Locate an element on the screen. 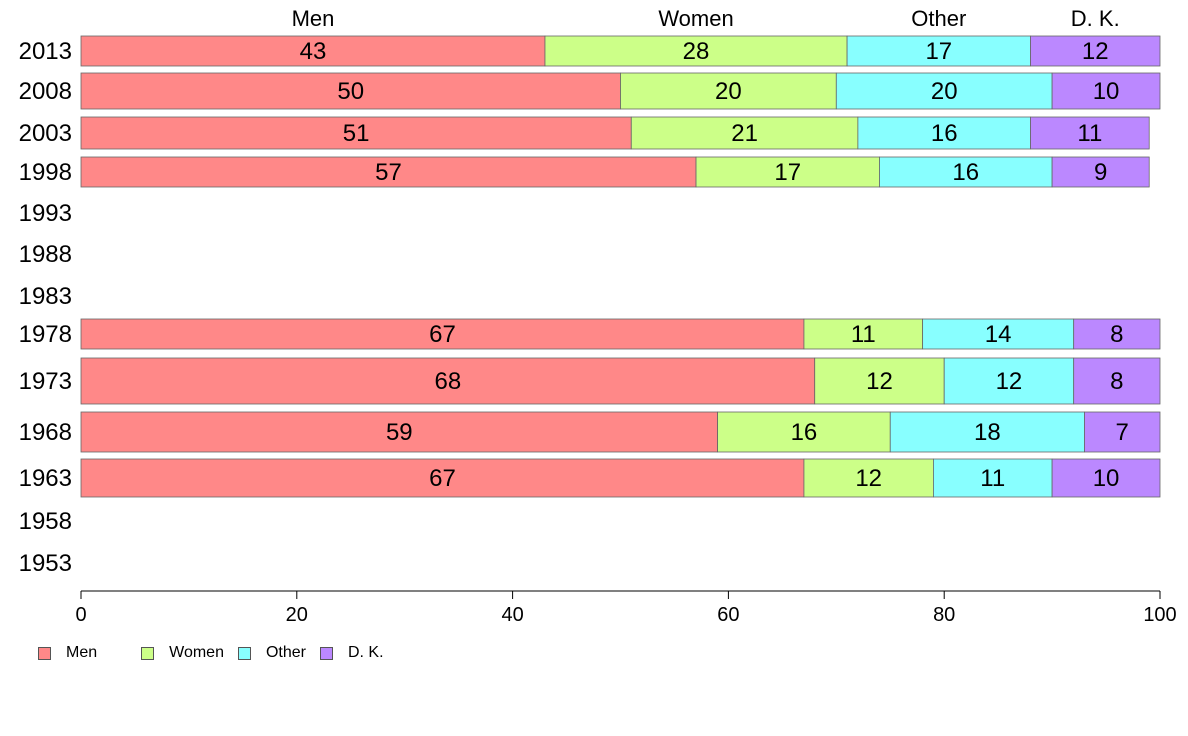 The image size is (1188, 736). y-tick-label: 2008 is located at coordinates (45, 91).